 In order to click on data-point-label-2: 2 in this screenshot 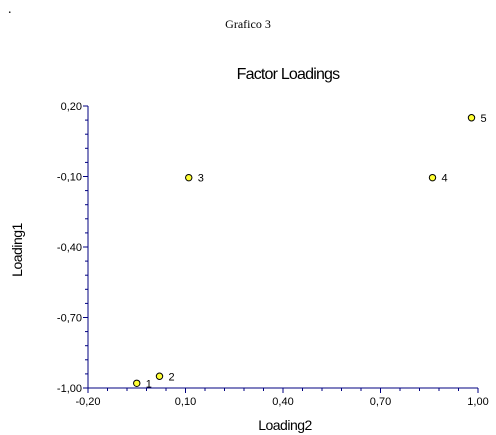, I will do `click(172, 377)`.